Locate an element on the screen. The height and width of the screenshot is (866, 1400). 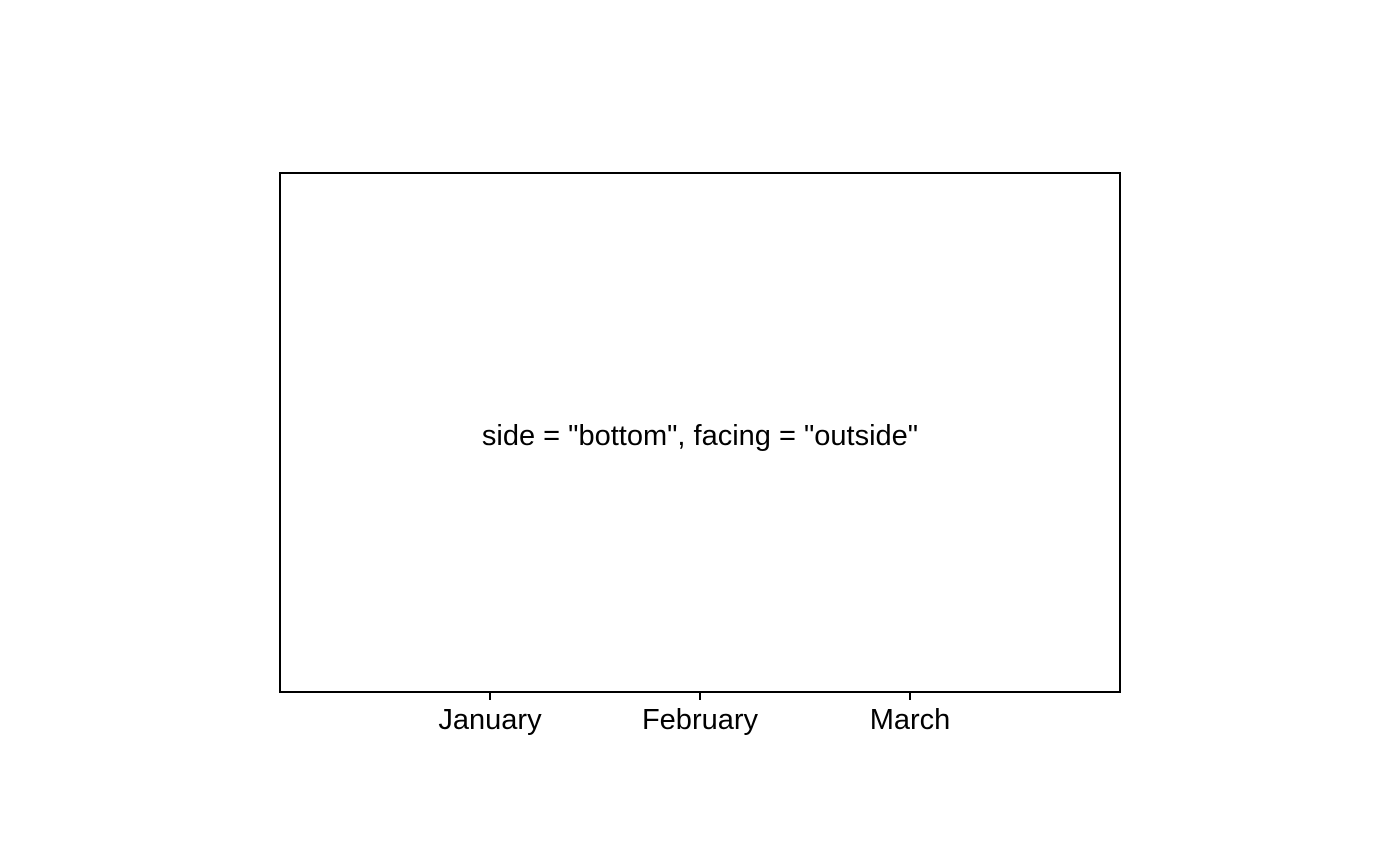
x-axis-tick-labels: January February March is located at coordinates (694, 720).